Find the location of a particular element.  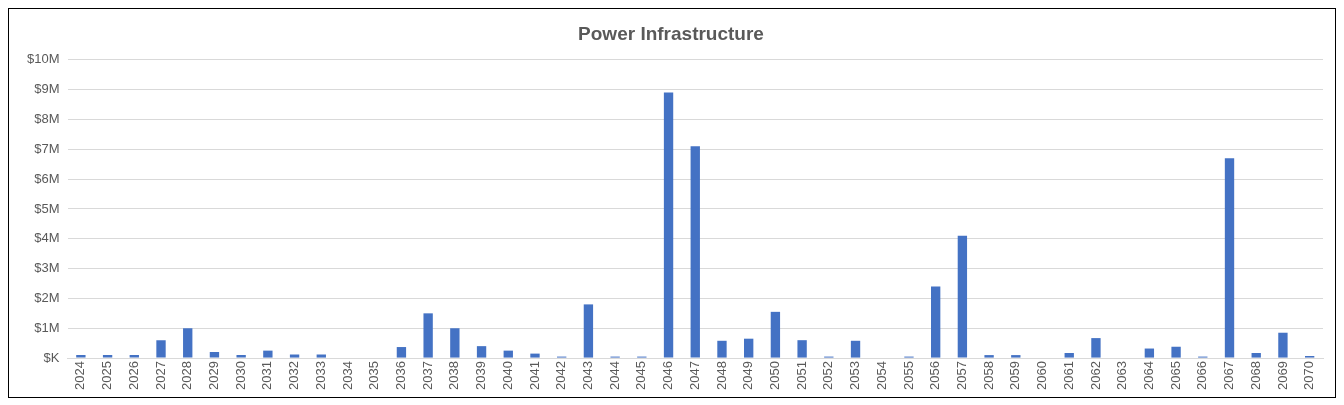

x-tick-label: 2043 is located at coordinates (587, 375).